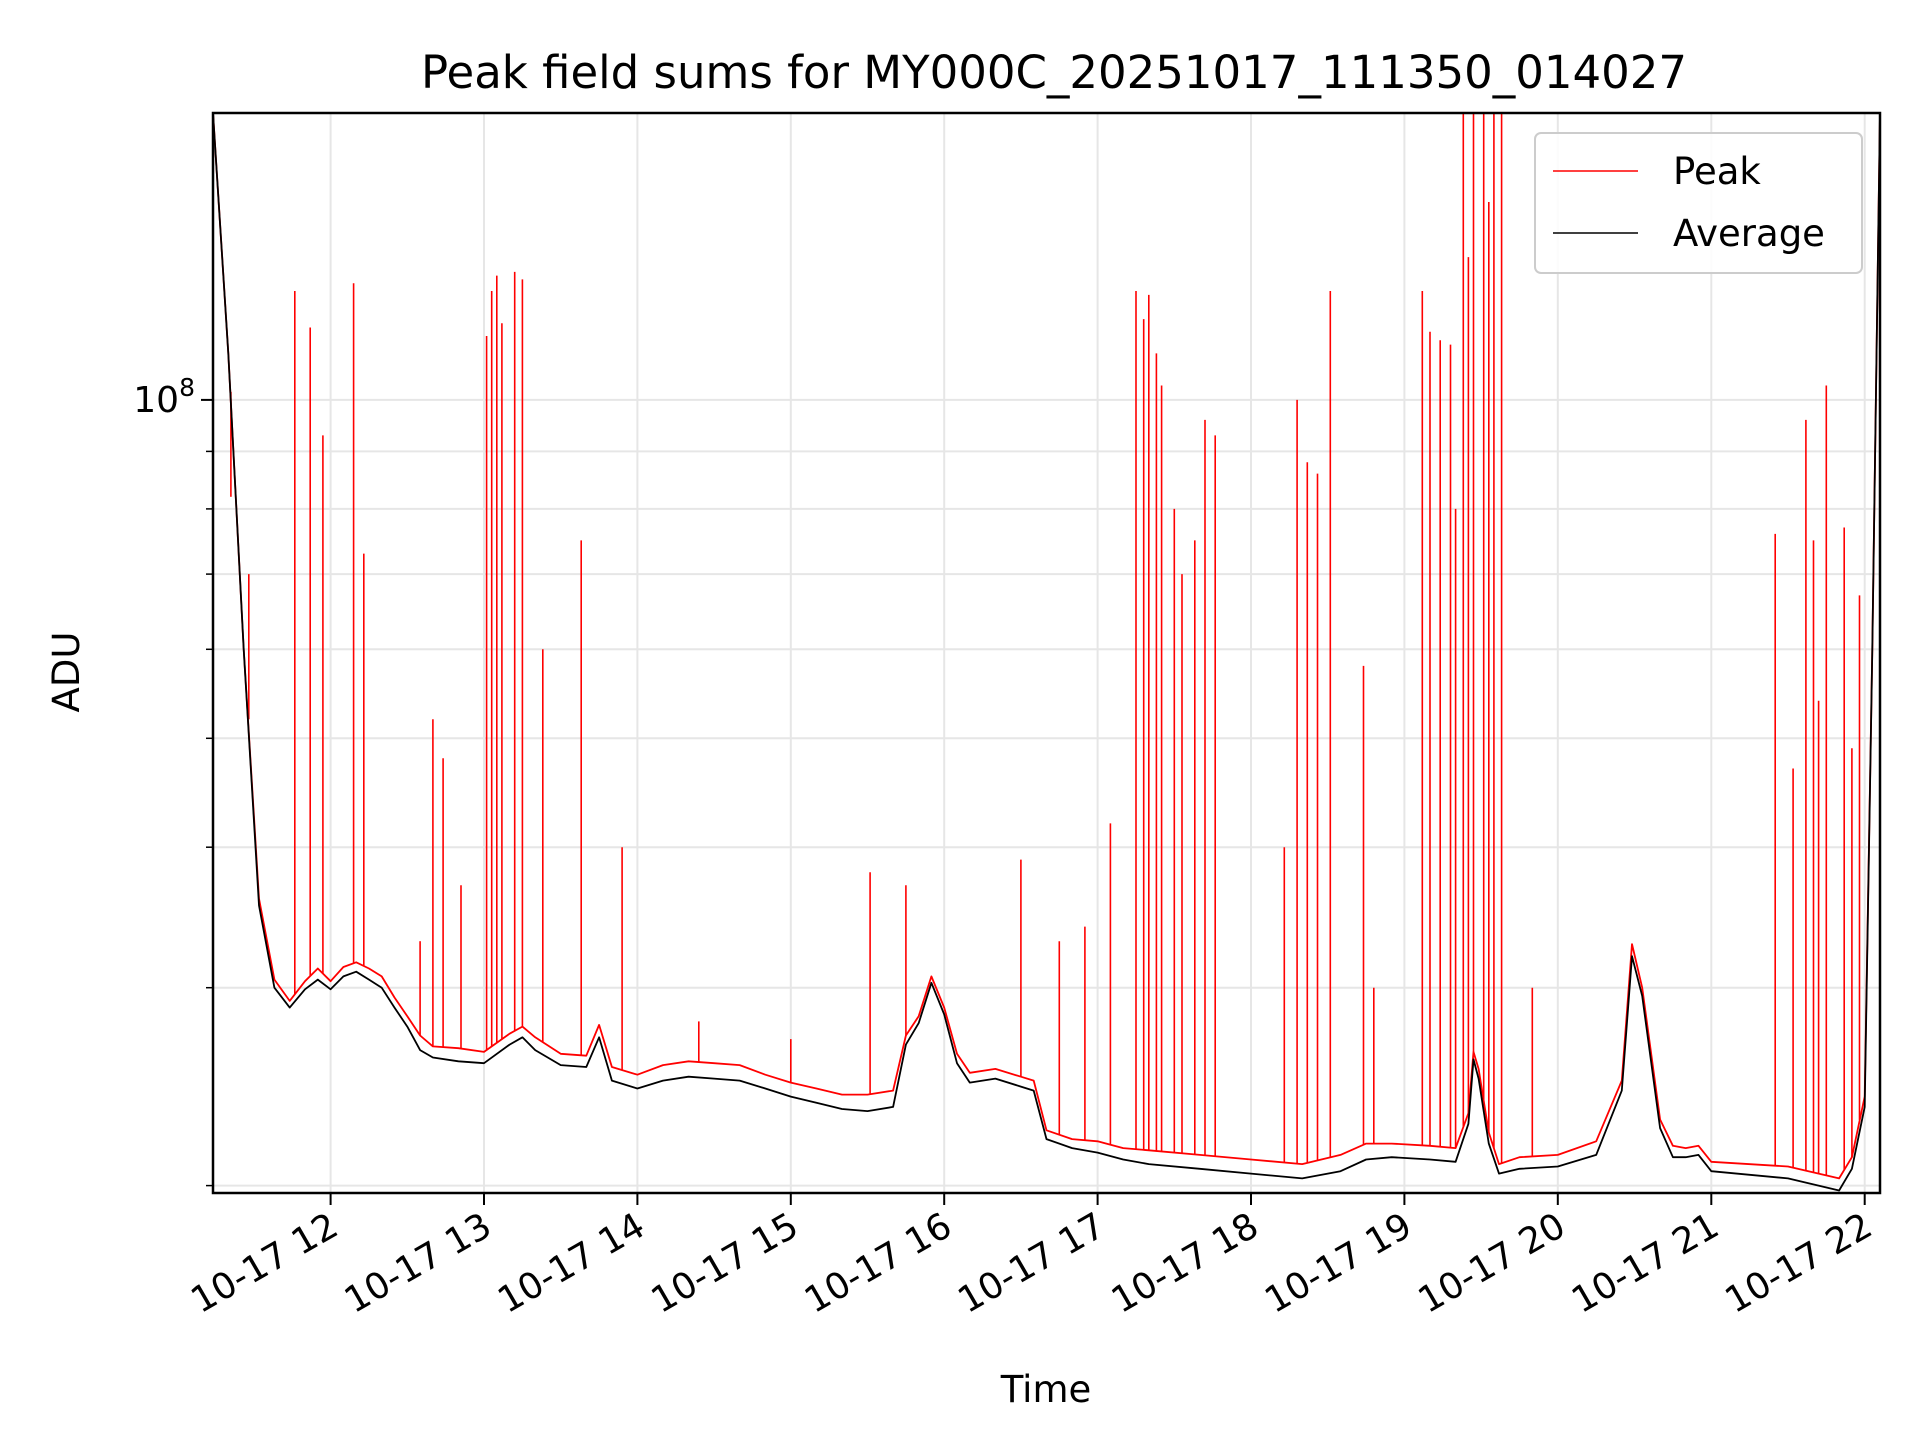  What do you see at coordinates (1749, 233) in the screenshot?
I see `legend-label-average: Average` at bounding box center [1749, 233].